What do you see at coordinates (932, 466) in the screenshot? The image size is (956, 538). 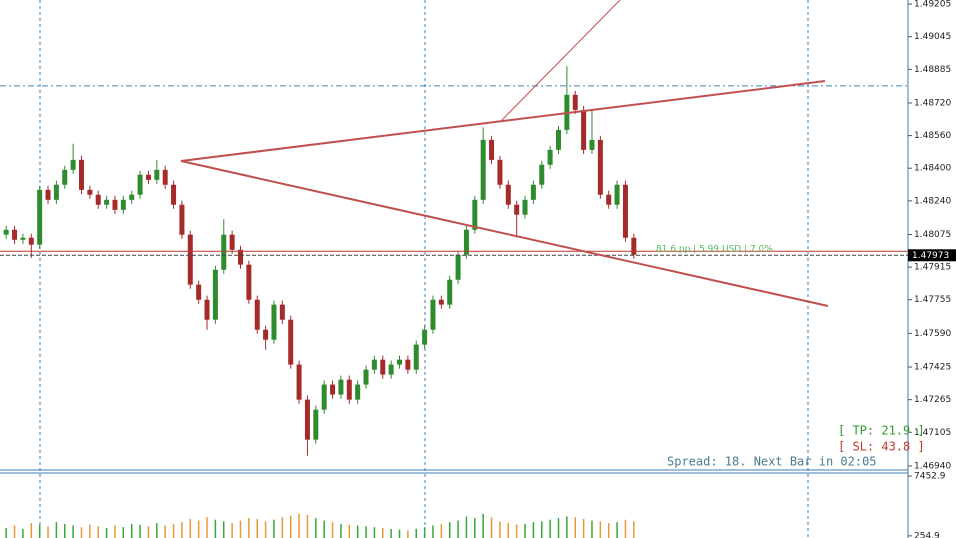 I see `y-tick-label: 1.46940` at bounding box center [932, 466].